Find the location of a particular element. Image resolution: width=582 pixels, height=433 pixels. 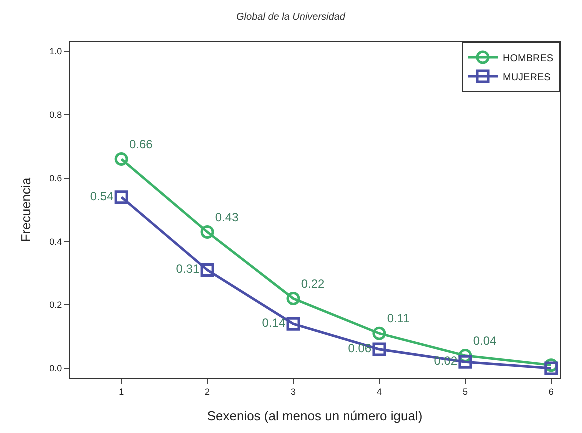

legend-label: HOMBRES is located at coordinates (528, 58).